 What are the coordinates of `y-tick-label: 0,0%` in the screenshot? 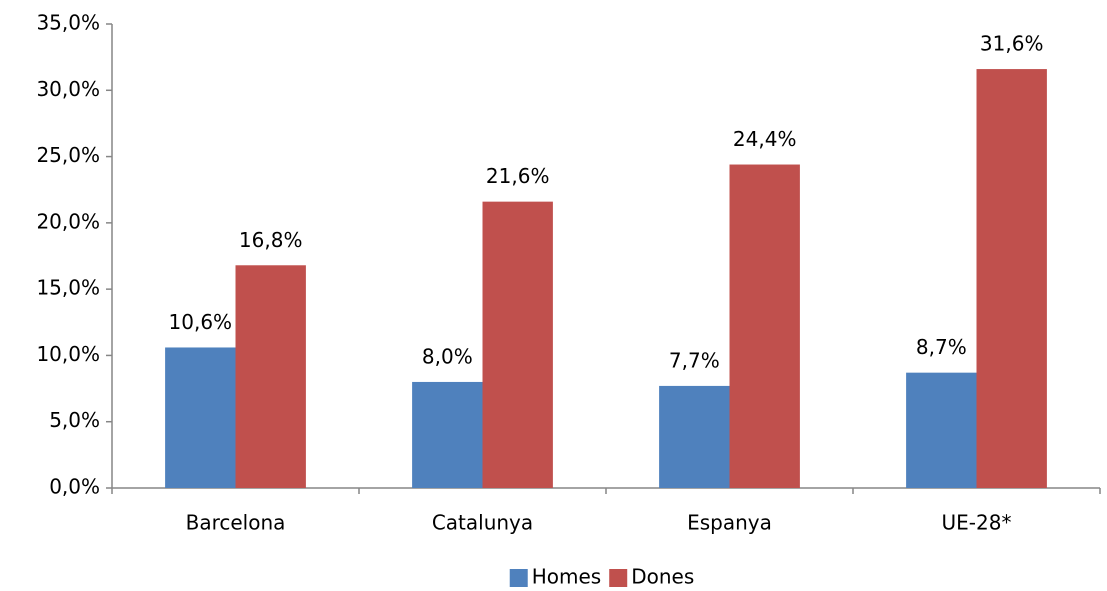 It's located at (74, 487).